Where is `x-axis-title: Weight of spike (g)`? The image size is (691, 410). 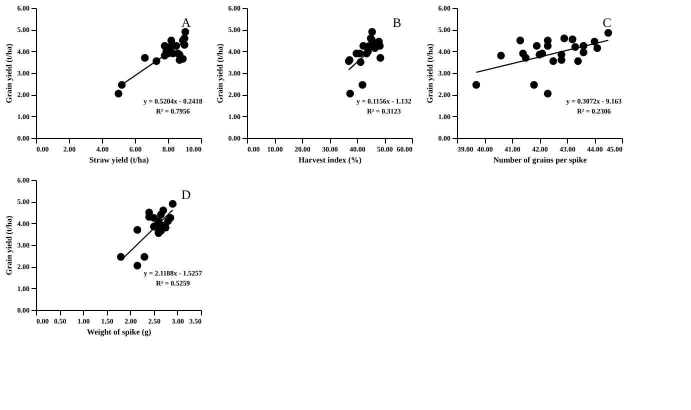 x-axis-title: Weight of spike (g) is located at coordinates (119, 332).